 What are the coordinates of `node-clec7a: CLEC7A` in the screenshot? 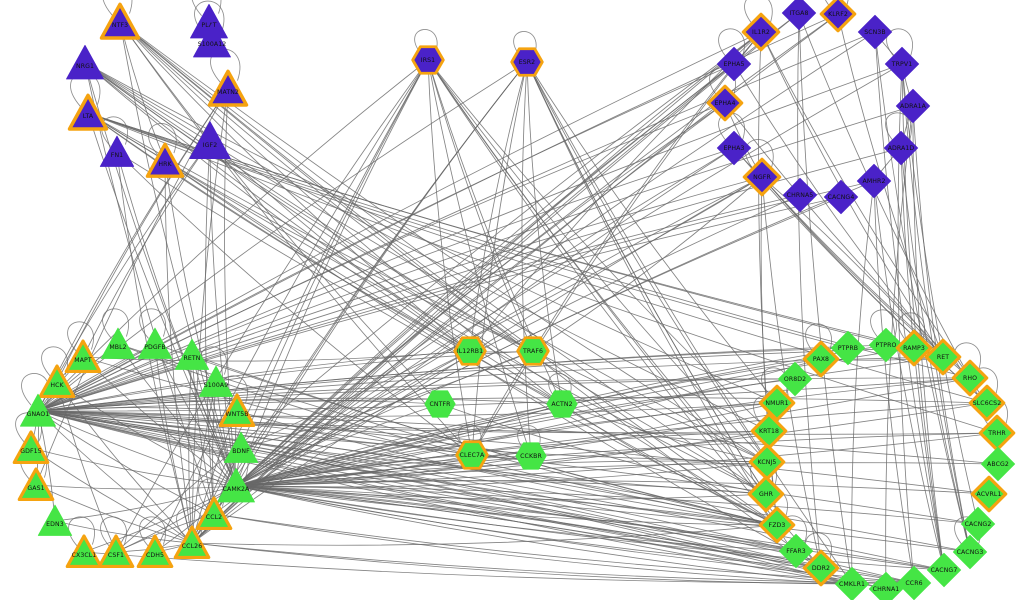 It's located at (472, 455).